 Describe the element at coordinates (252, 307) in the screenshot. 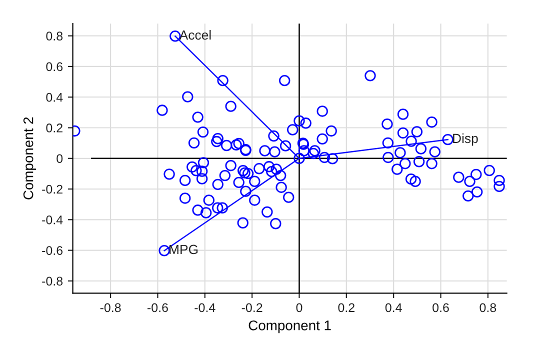

I see `x-tick-label: -0.2` at that location.